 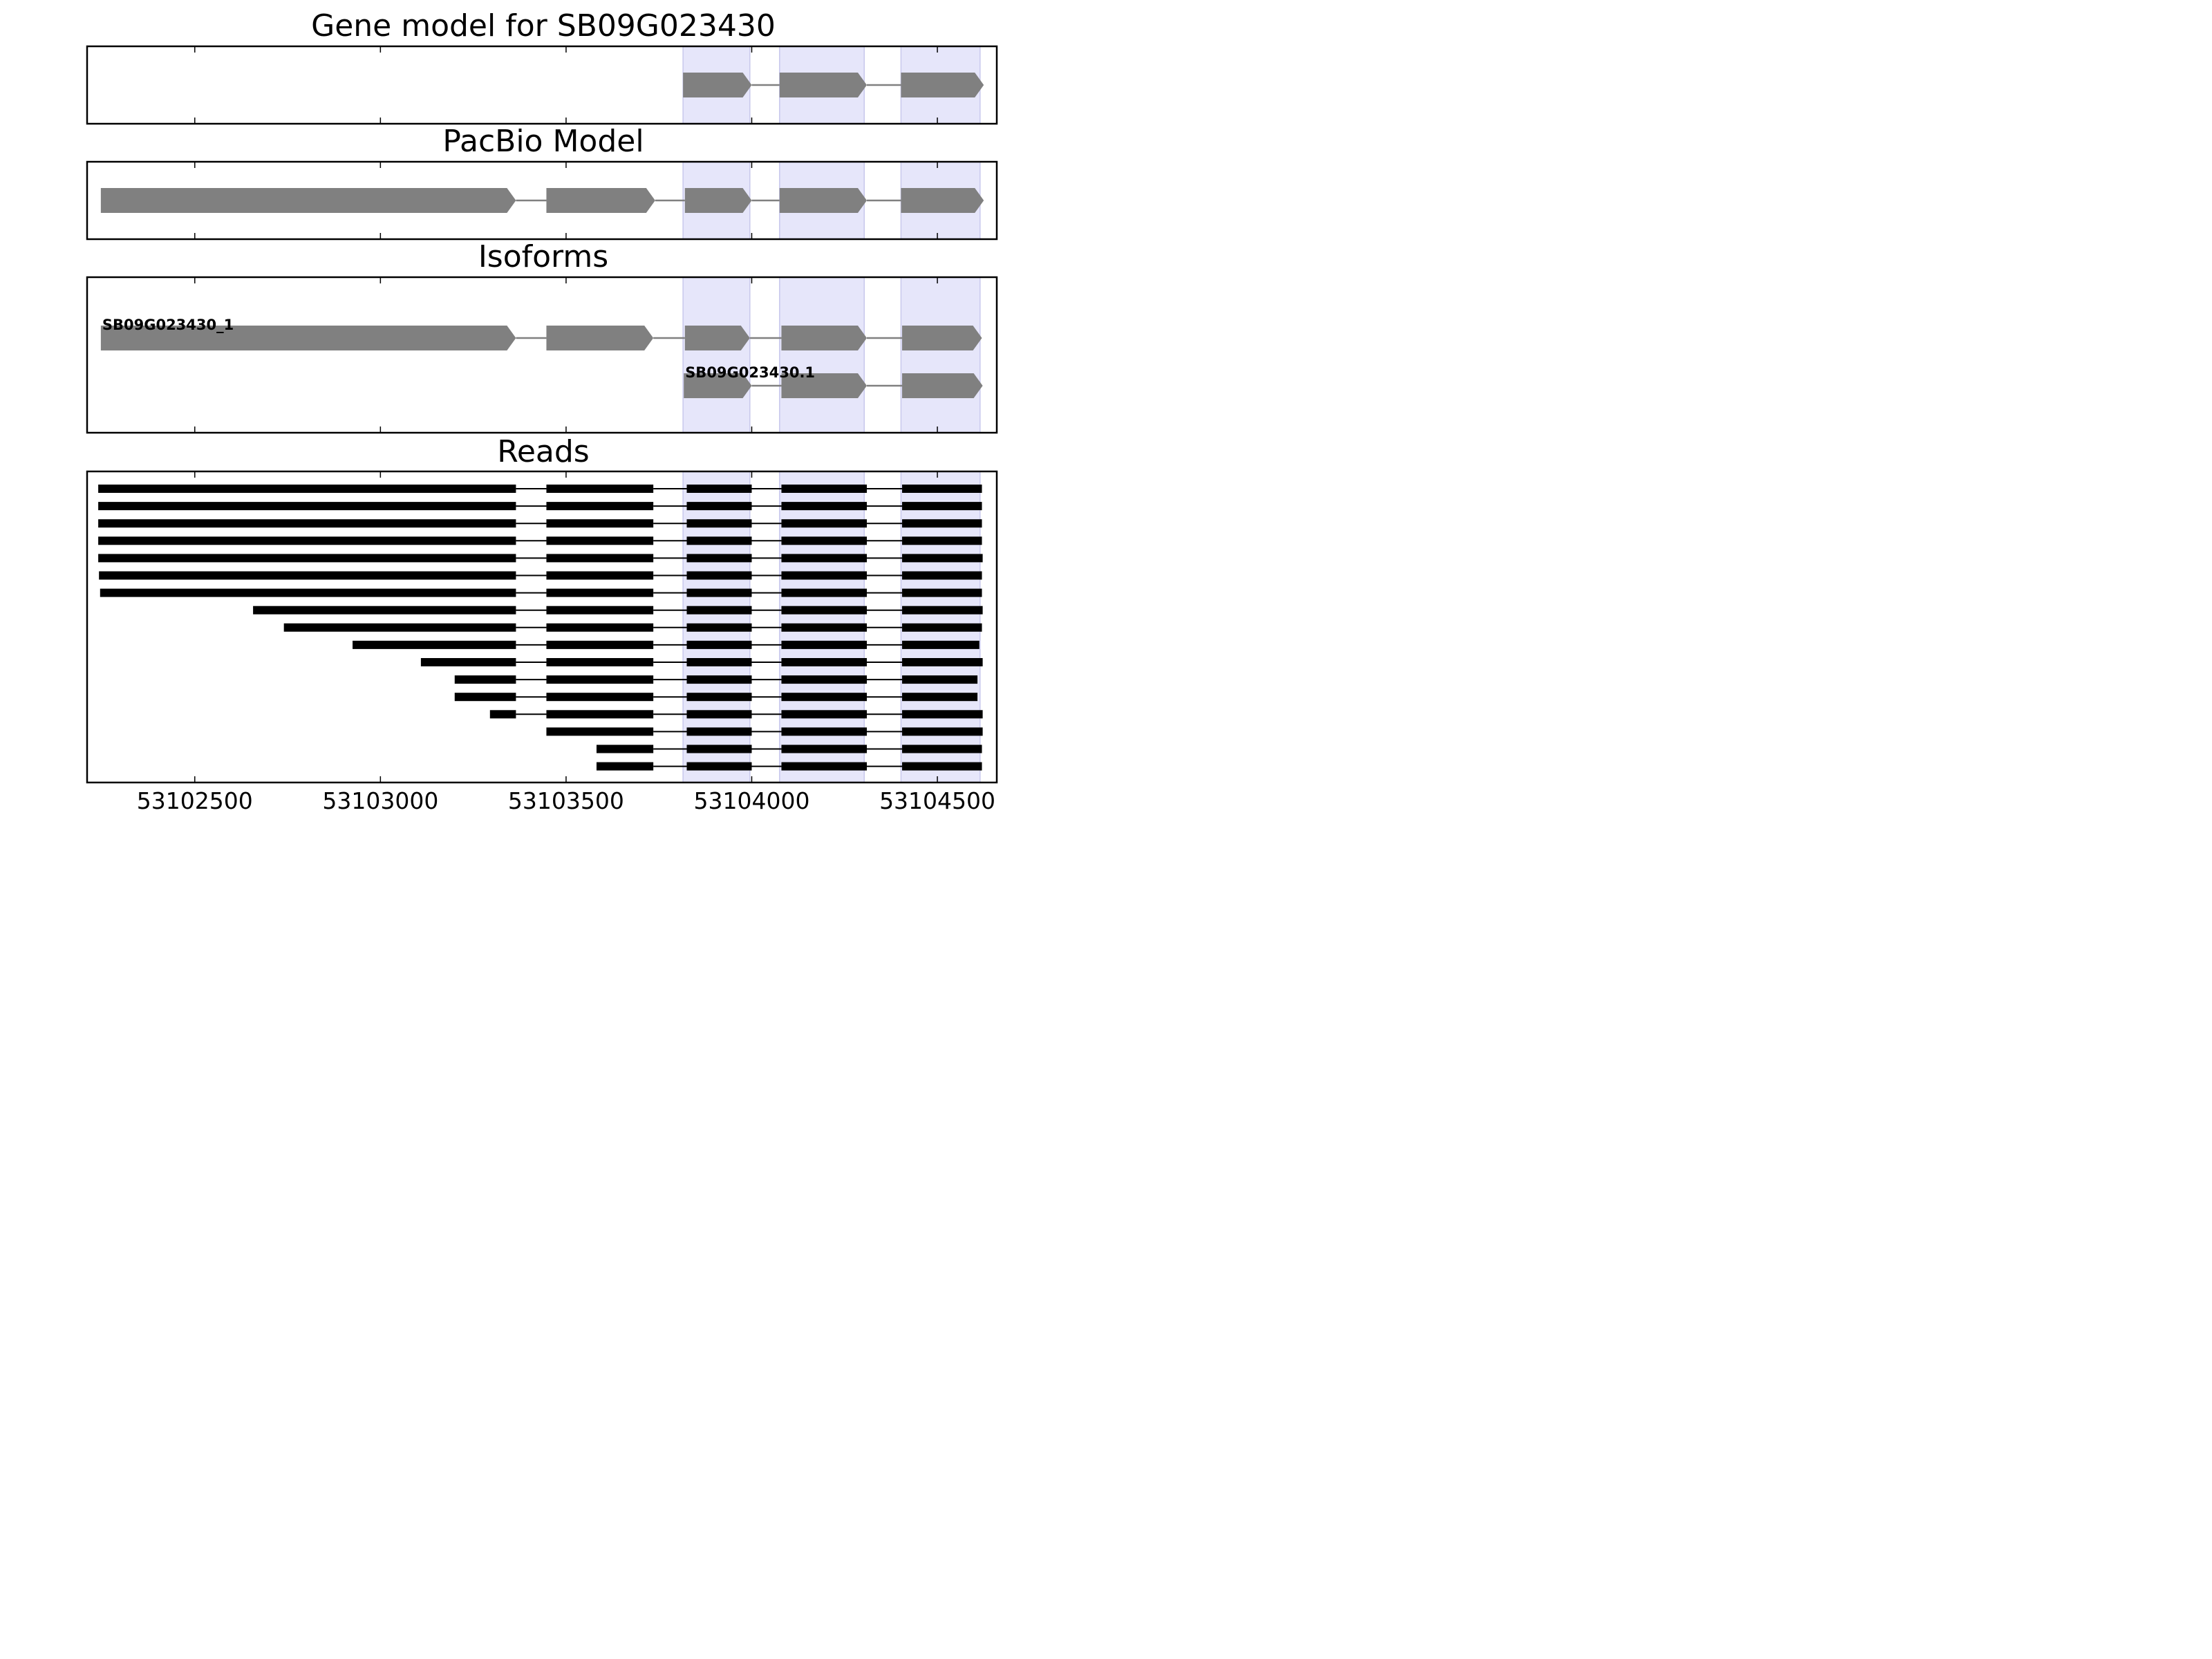 I want to click on x-tick-label: 53102500, so click(x=195, y=800).